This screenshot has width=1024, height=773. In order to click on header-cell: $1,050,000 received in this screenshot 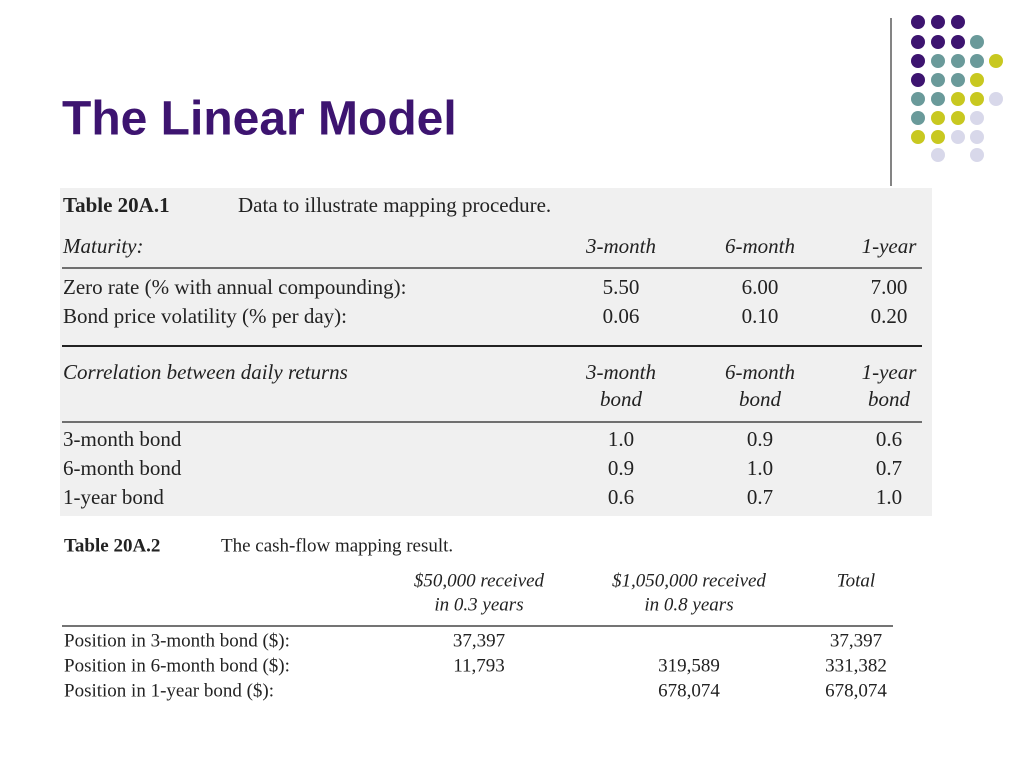, I will do `click(689, 580)`.